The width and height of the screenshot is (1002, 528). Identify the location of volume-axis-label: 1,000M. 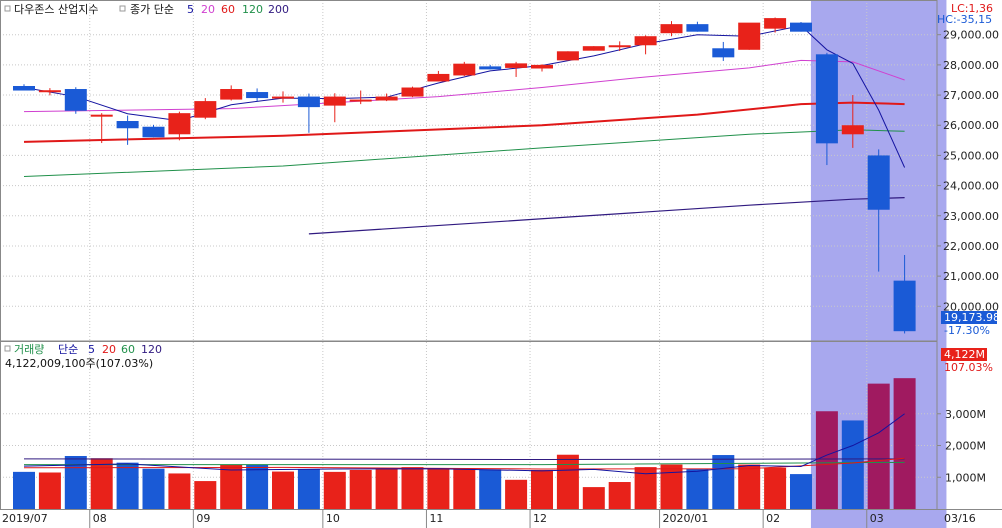
(965, 477).